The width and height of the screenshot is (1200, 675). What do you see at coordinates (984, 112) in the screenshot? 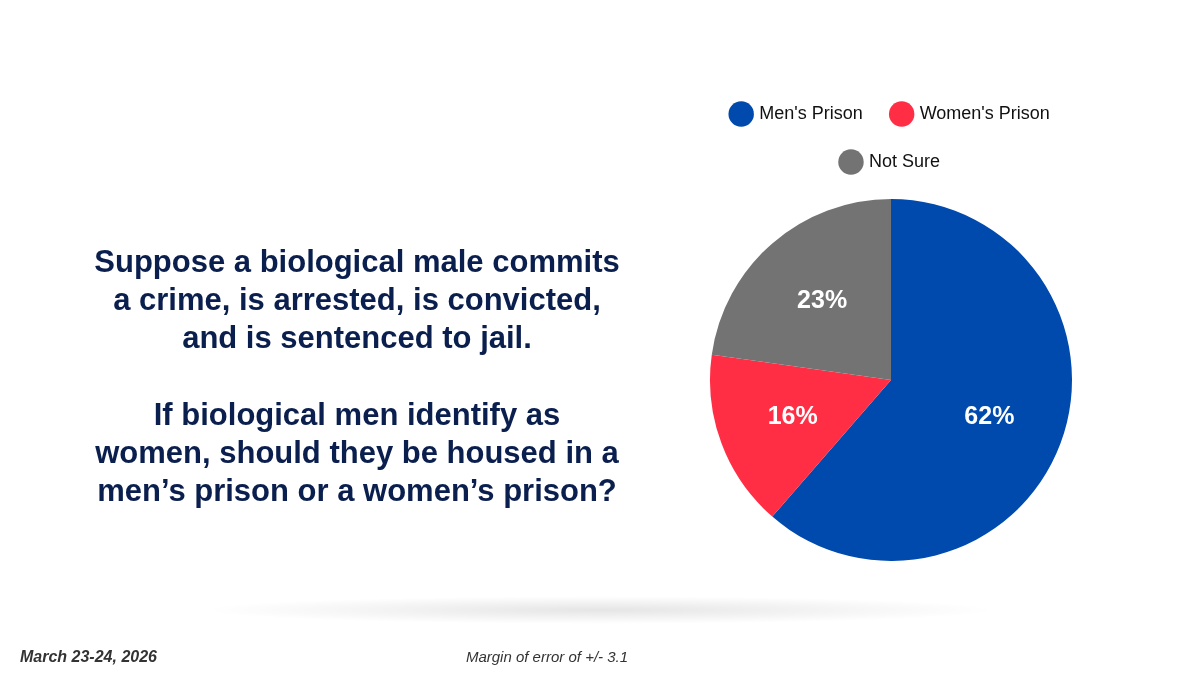
I see `legend-label: Women's Prison` at bounding box center [984, 112].